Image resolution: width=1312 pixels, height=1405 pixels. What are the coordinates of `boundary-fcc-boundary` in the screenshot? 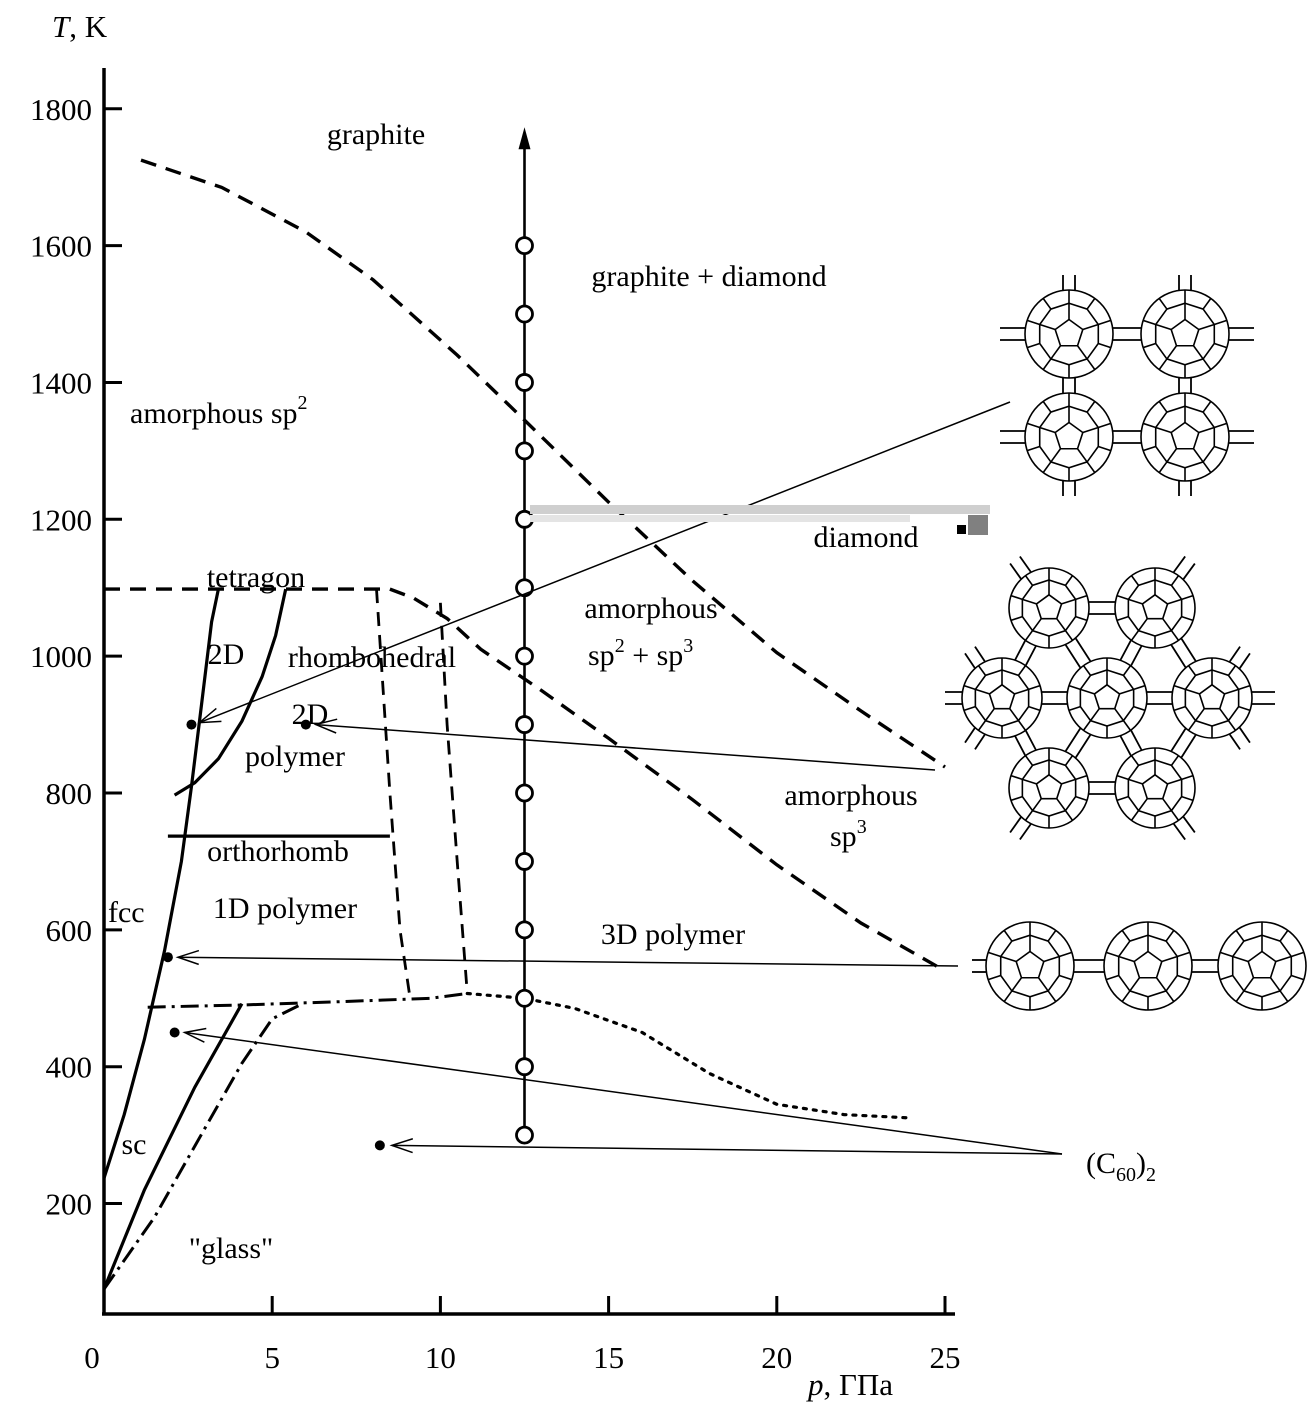 It's located at (161, 883).